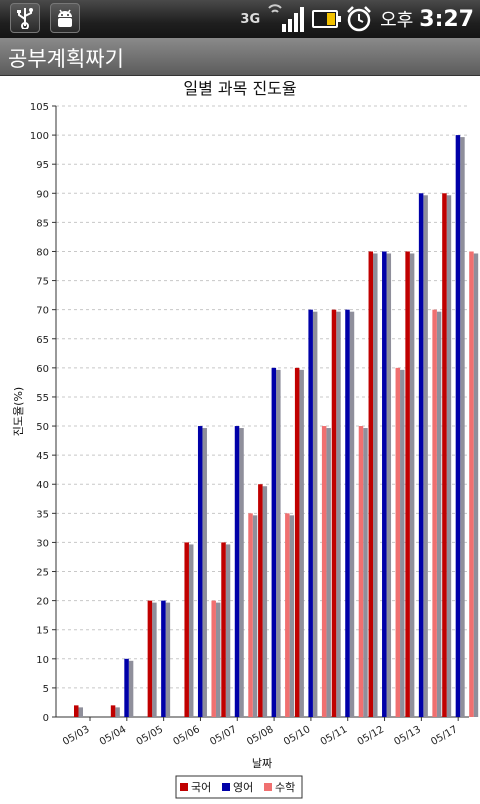 This screenshot has width=480, height=804. Describe the element at coordinates (407, 736) in the screenshot. I see `x-tick-label: 05/13` at that location.